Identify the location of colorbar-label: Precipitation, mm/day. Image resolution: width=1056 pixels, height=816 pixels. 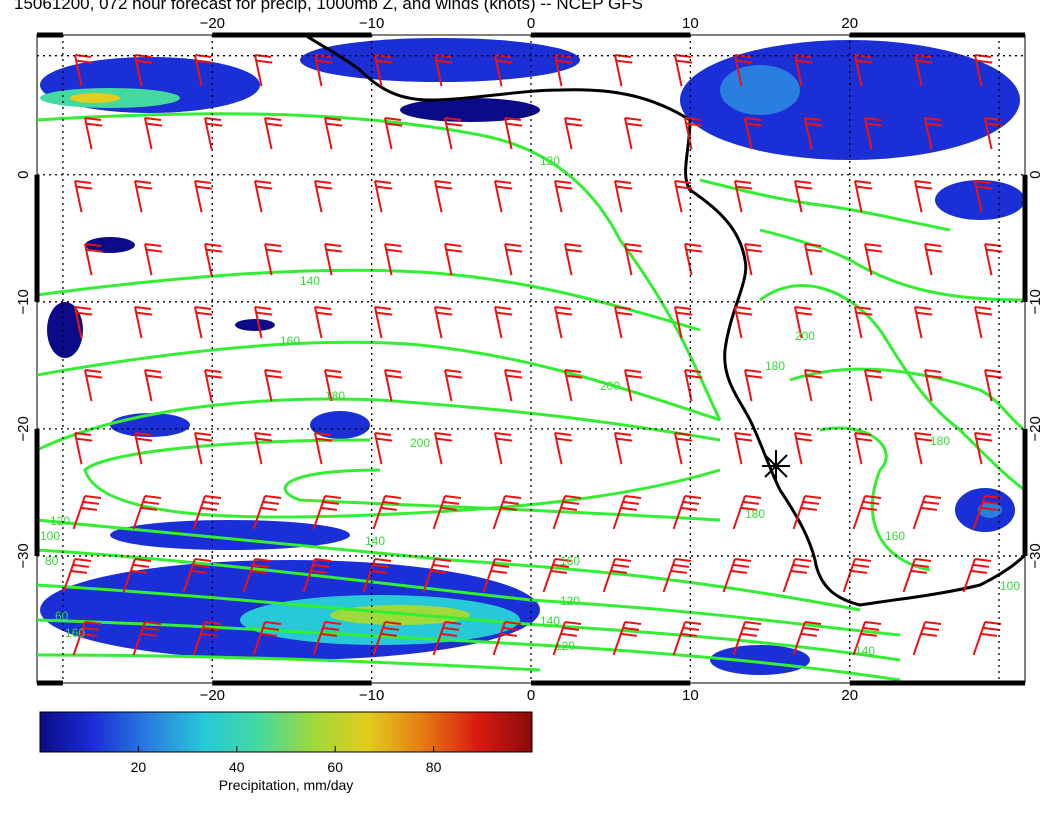
(286, 785).